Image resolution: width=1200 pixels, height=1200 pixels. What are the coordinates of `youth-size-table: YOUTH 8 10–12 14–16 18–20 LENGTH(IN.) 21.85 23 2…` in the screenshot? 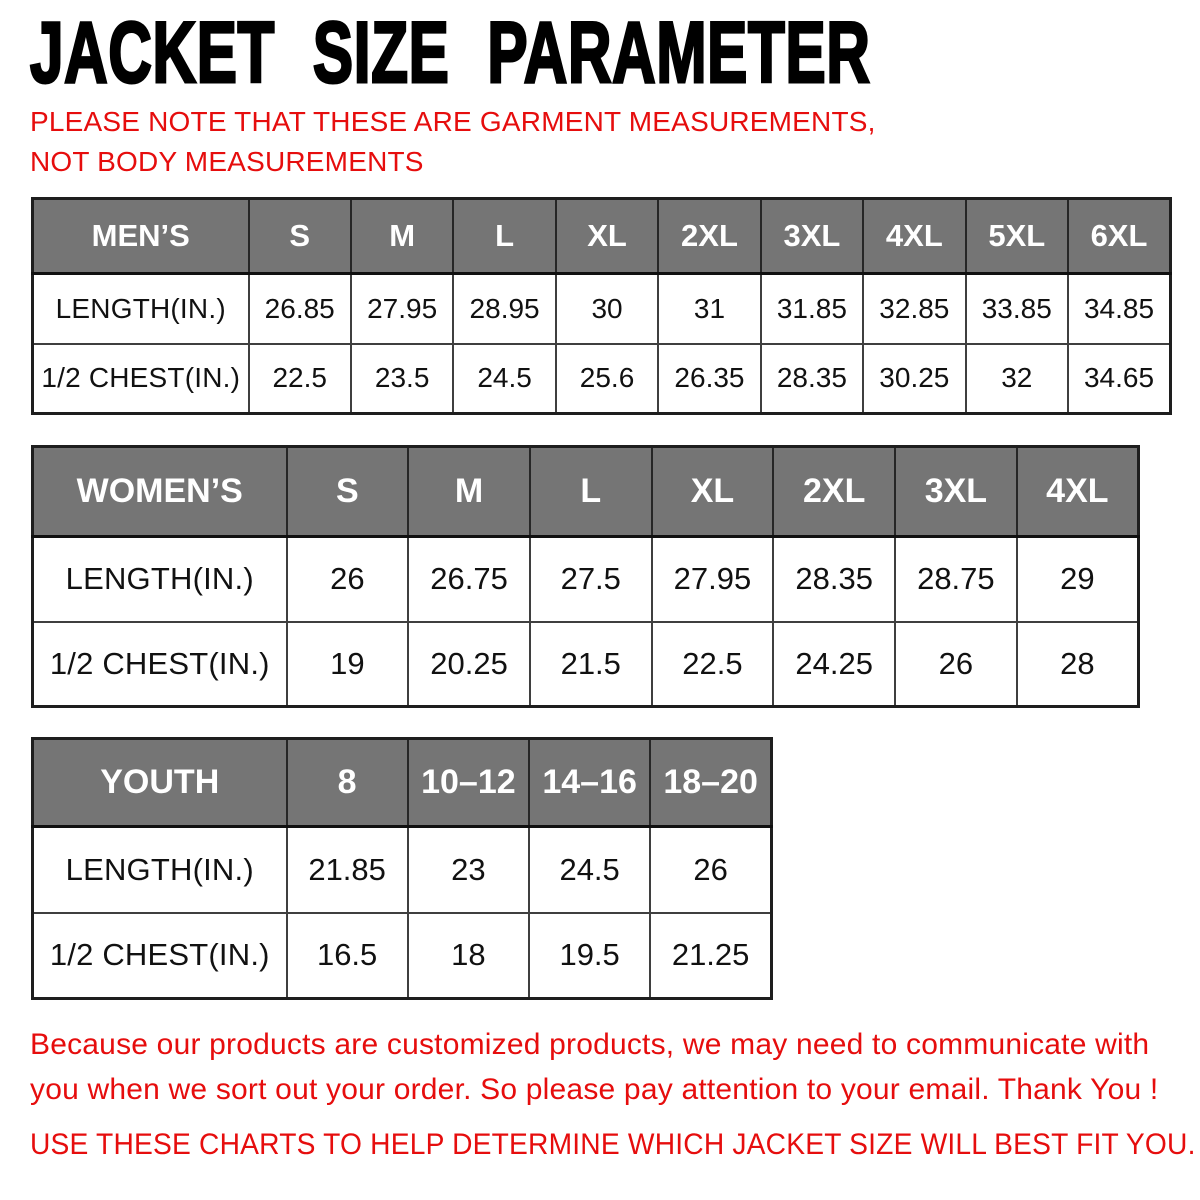 It's located at (402, 868).